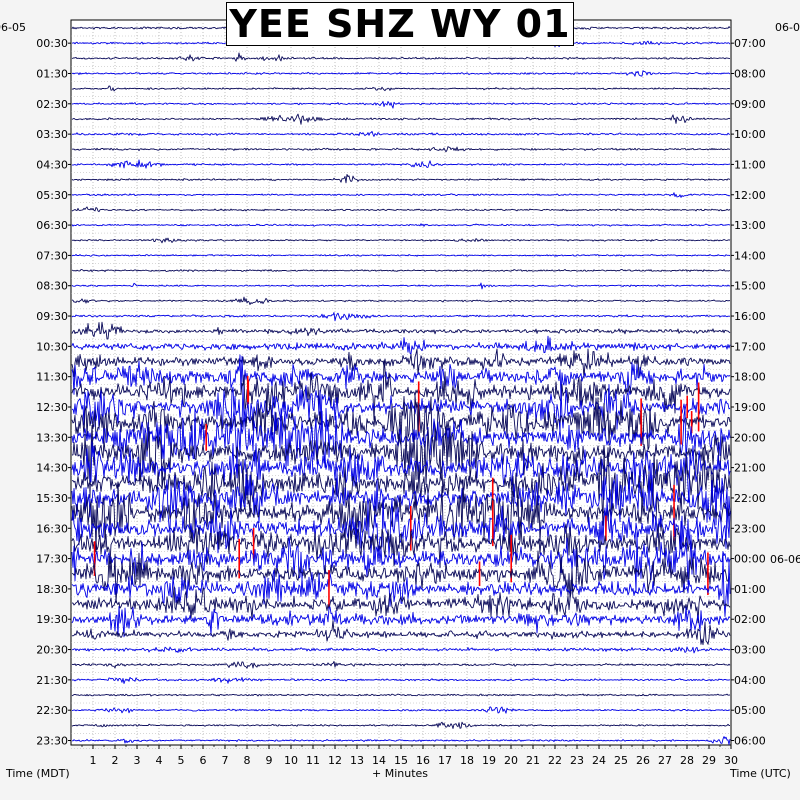 The image size is (800, 800). What do you see at coordinates (750, 559) in the screenshot?
I see `right-time-label: 00:00` at bounding box center [750, 559].